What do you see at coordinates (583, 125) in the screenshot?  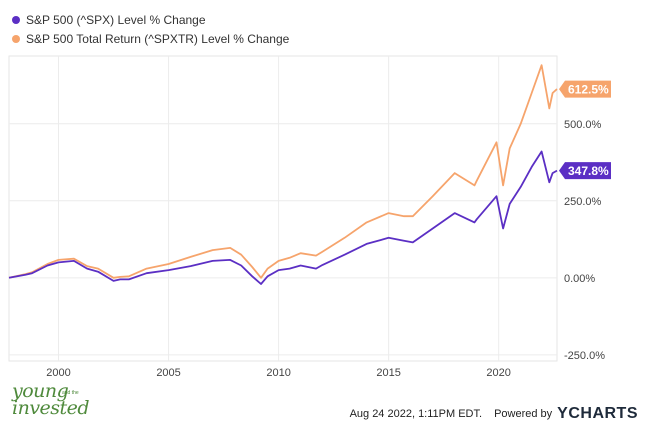 I see `y-tick-label: 500.0%` at bounding box center [583, 125].